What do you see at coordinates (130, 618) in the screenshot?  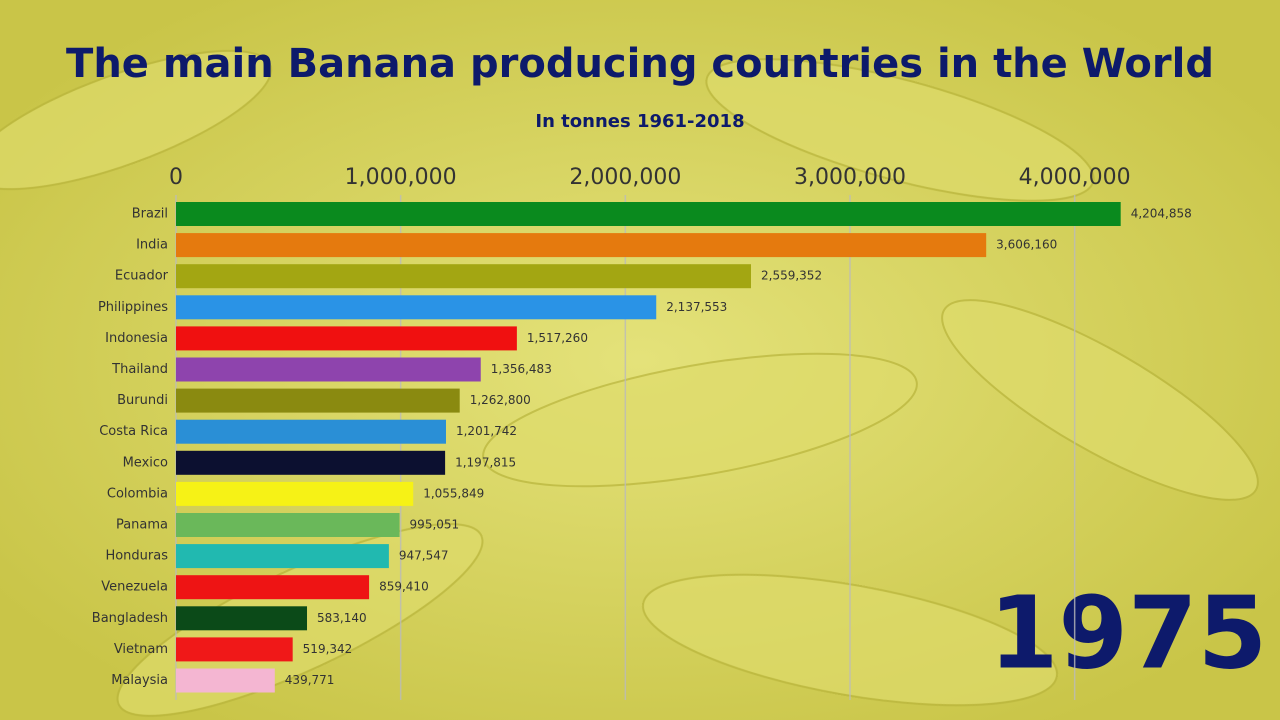 I see `y-tick-label: Bangladesh` at bounding box center [130, 618].